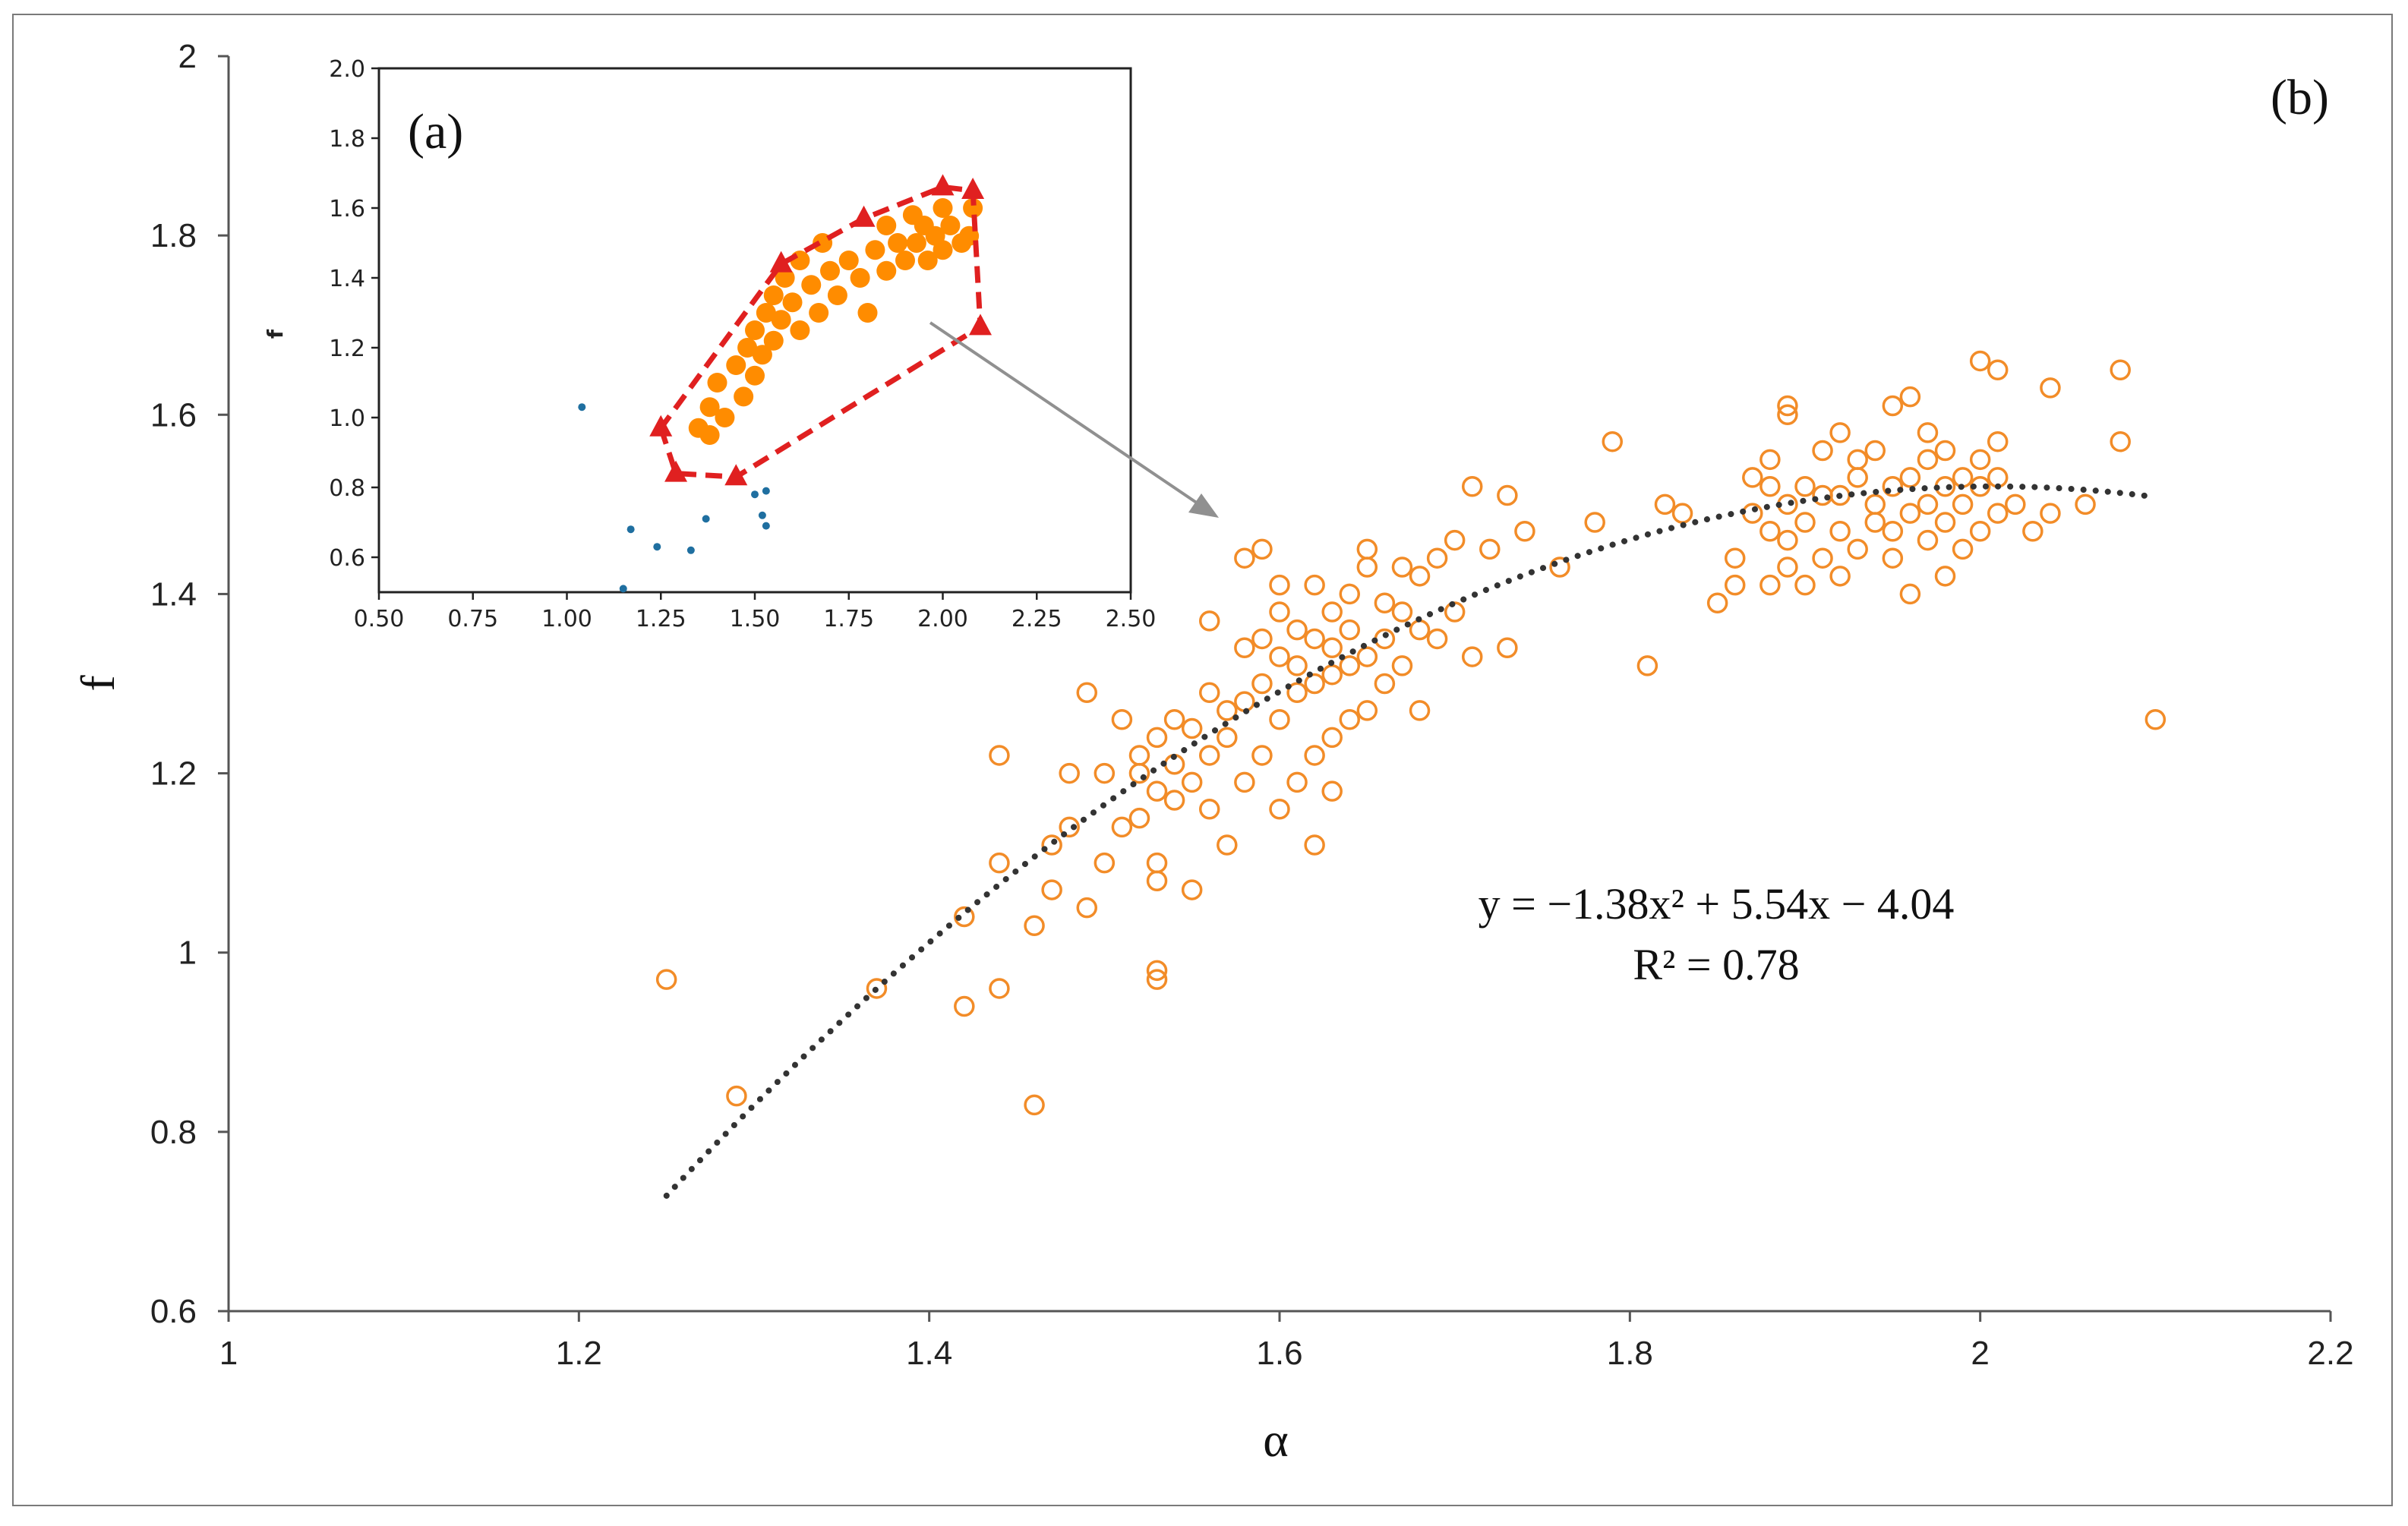 The height and width of the screenshot is (1526, 2408). Describe the element at coordinates (1036, 619) in the screenshot. I see `inset-x-tick-label: 2.25` at that location.